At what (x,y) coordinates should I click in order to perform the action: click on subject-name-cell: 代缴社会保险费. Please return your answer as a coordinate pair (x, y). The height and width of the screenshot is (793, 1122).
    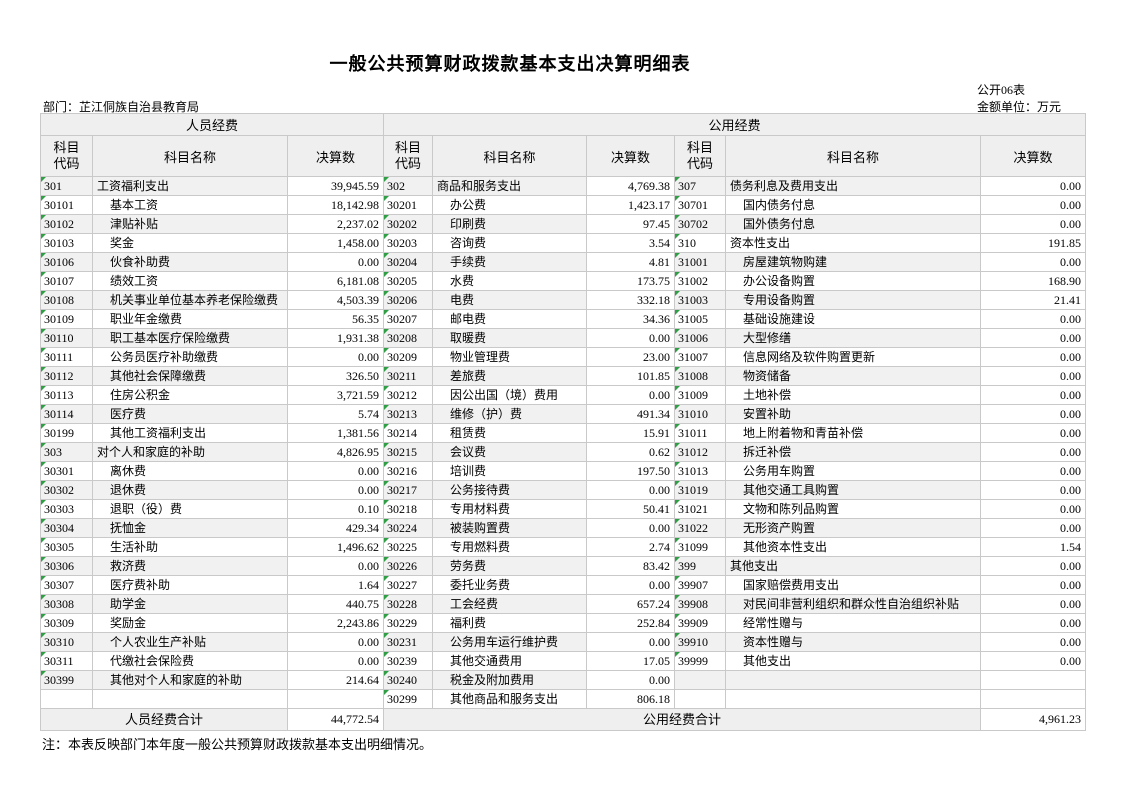
    Looking at the image, I should click on (190, 661).